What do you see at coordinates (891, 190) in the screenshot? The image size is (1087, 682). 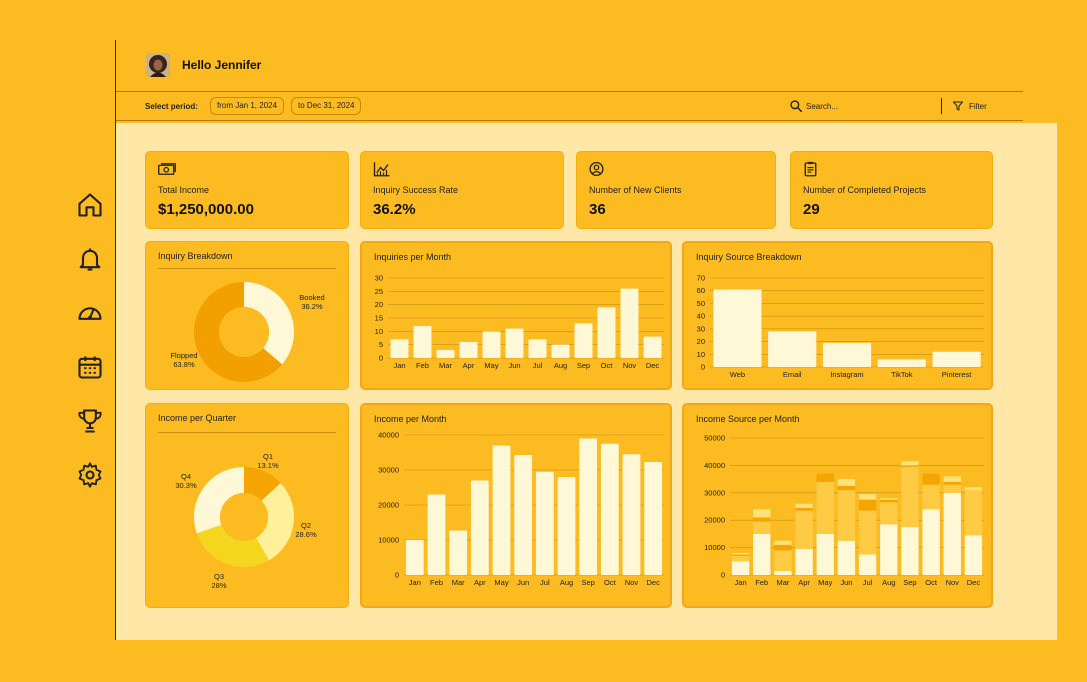 I see `stat-card-completed-projects: Number of Completed Projects 29` at bounding box center [891, 190].